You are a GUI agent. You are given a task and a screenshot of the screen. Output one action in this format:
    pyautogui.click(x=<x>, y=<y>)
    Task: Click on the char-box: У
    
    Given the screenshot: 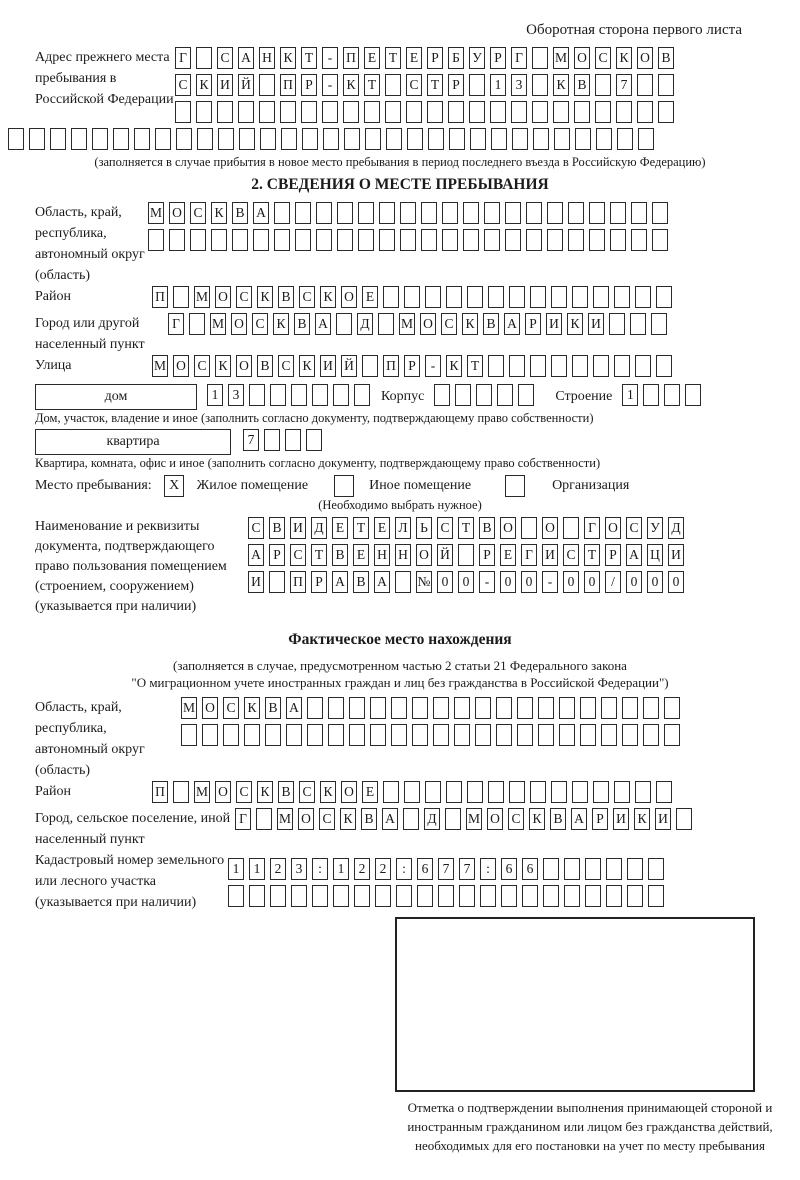 What is the action you would take?
    pyautogui.click(x=655, y=528)
    